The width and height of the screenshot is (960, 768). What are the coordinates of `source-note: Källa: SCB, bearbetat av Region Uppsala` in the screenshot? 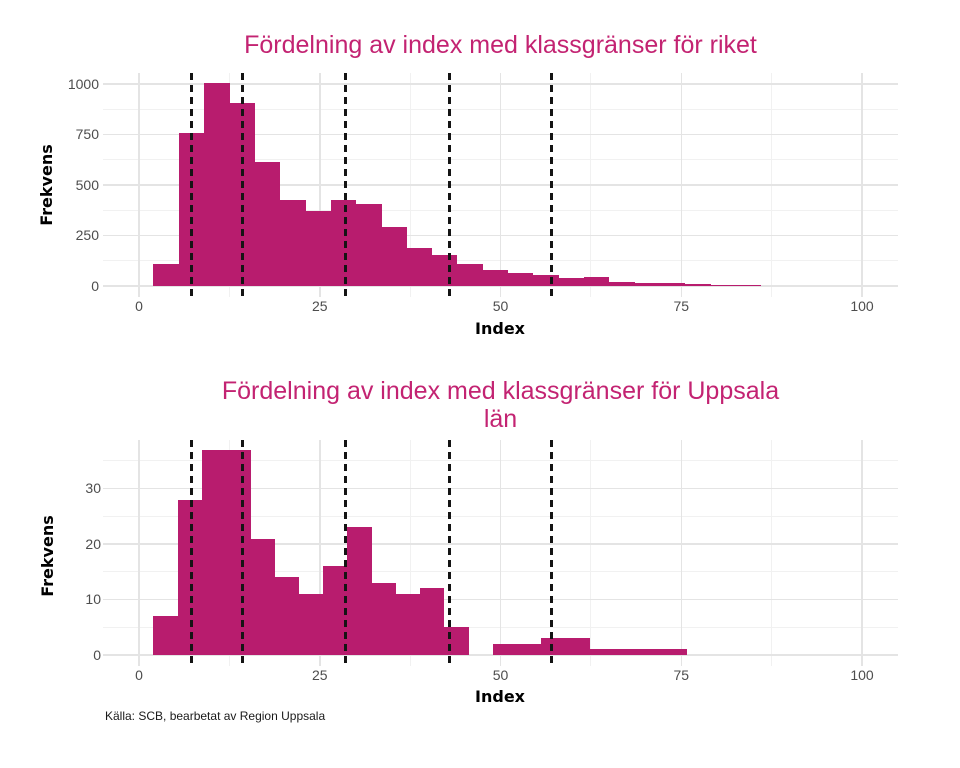 It's located at (215, 716).